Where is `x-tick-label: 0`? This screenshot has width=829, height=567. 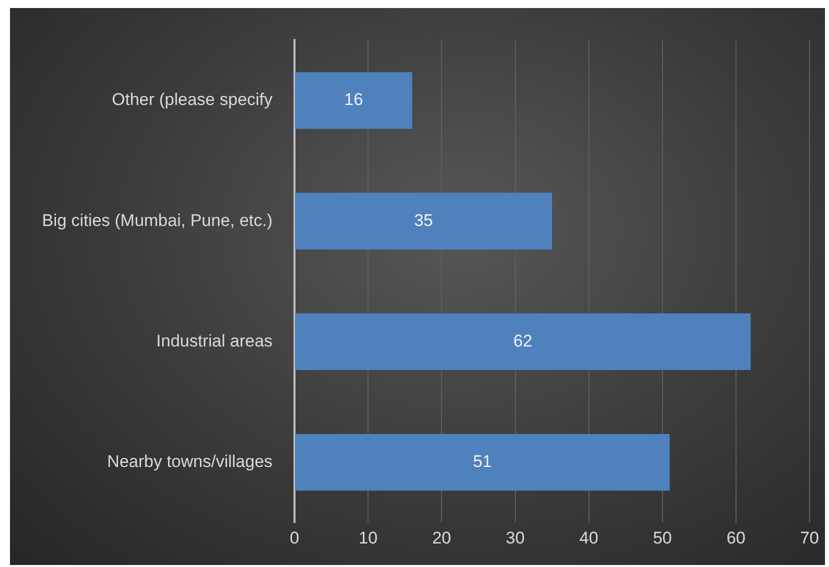
x-tick-label: 0 is located at coordinates (295, 538).